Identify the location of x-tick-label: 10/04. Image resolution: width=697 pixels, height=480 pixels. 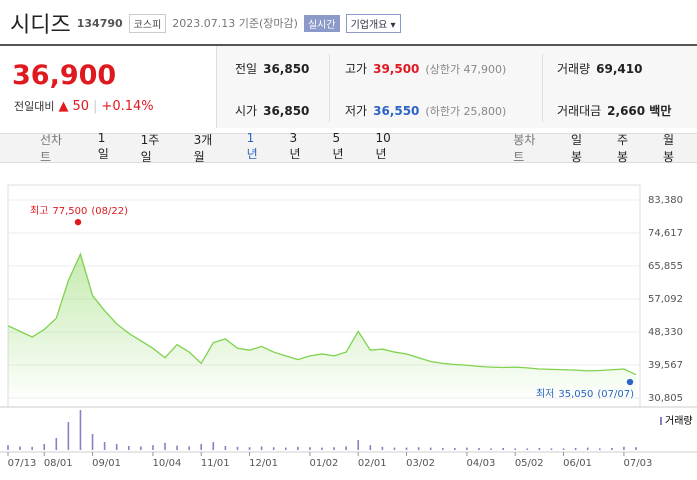
(167, 463).